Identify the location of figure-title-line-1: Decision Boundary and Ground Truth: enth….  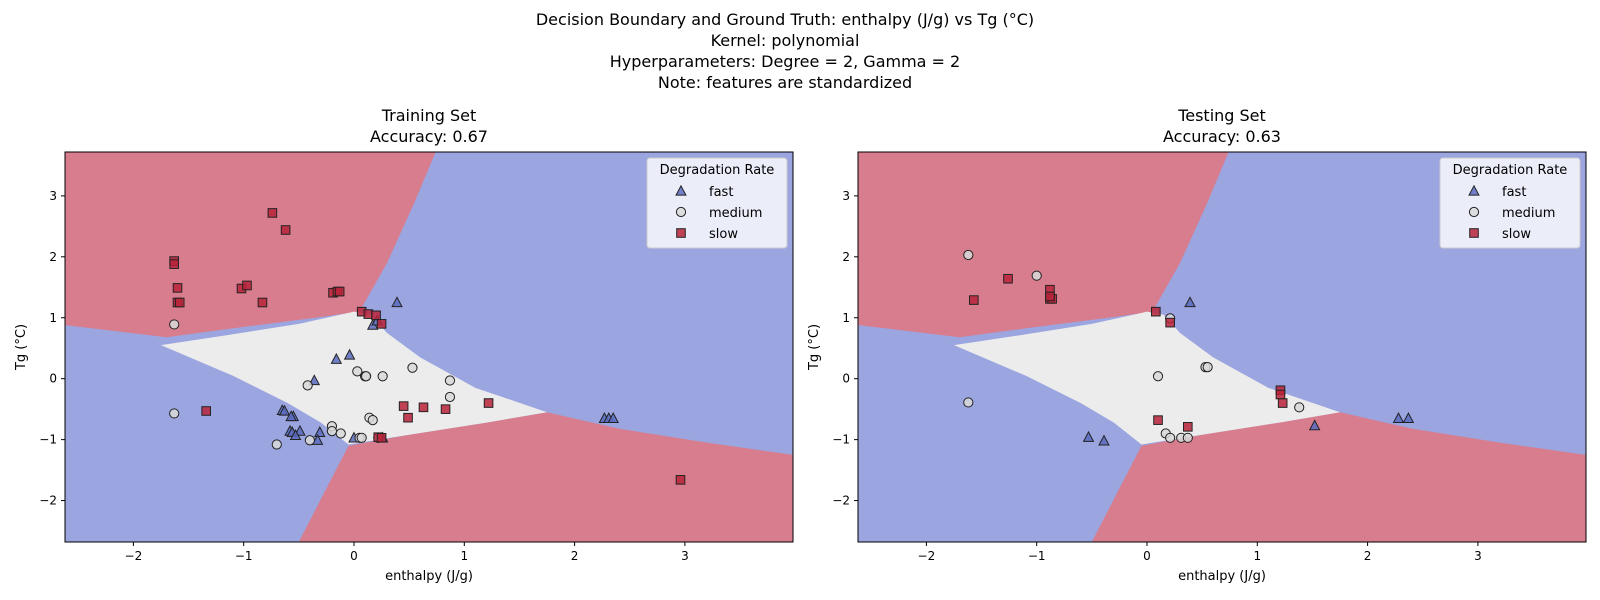
(785, 19).